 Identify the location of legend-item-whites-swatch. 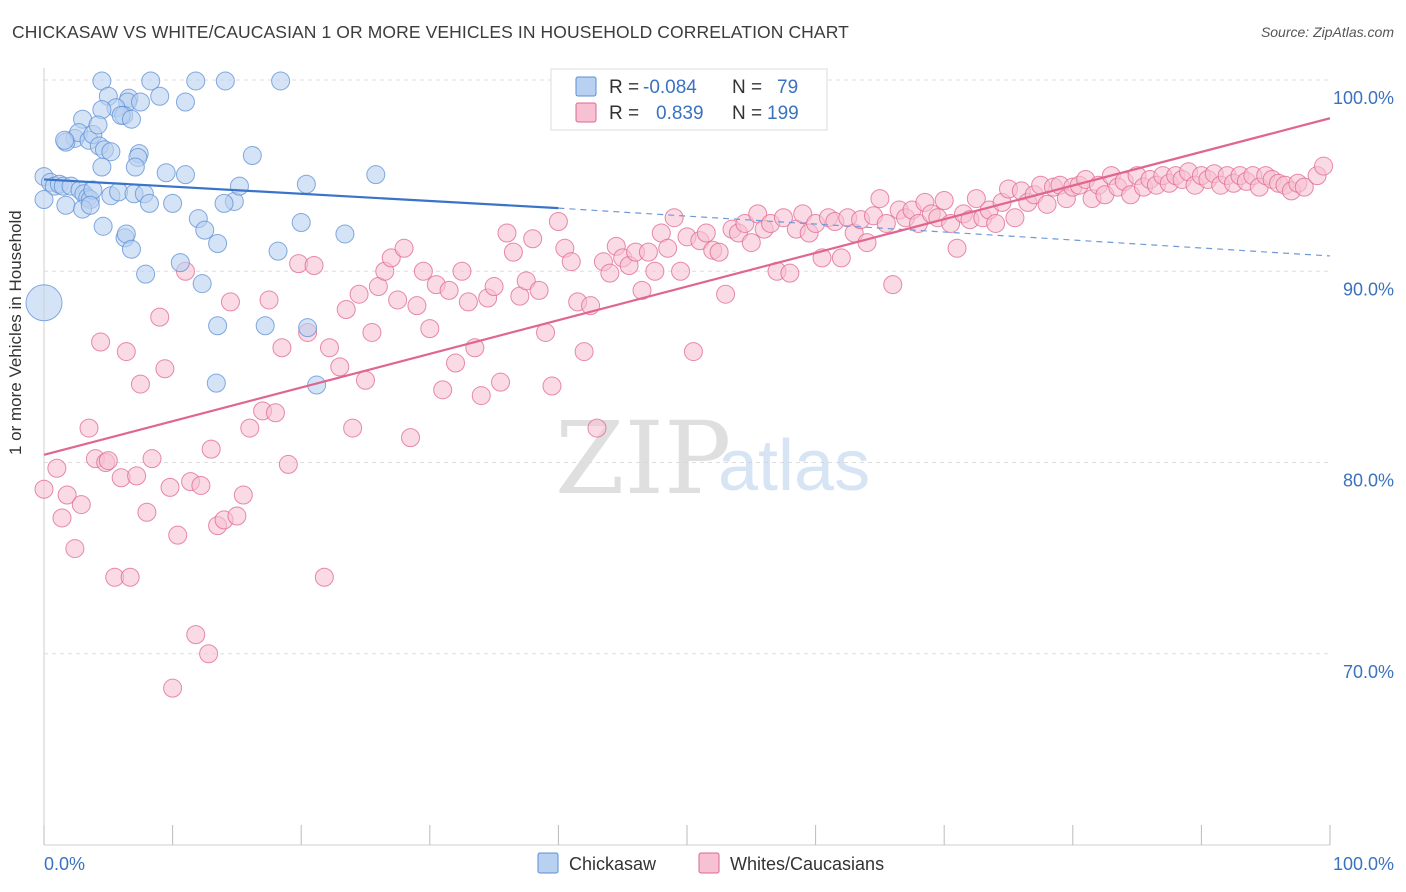
(709, 863).